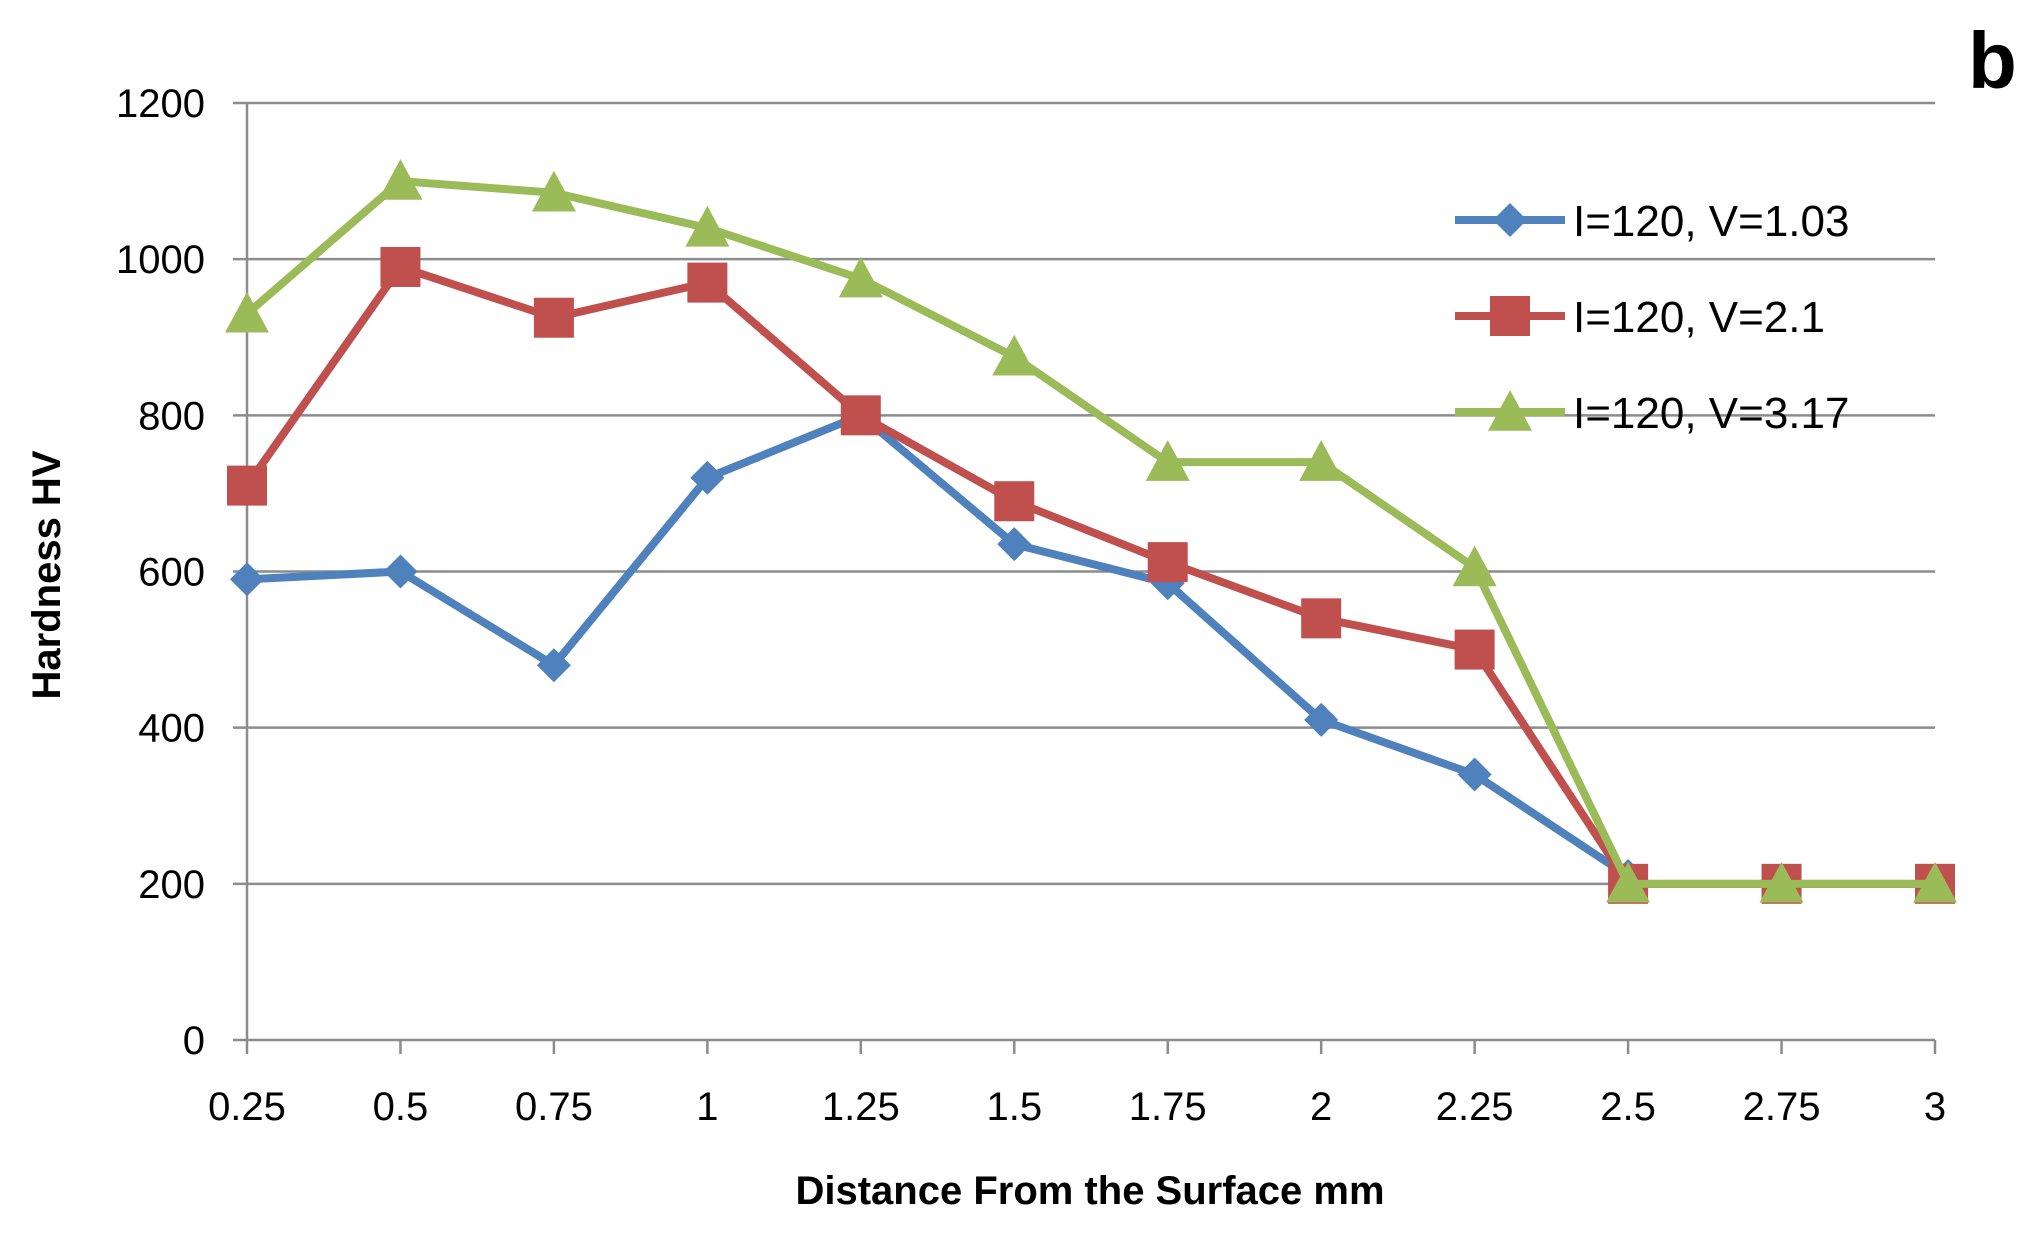 The image size is (2037, 1238). I want to click on legend-item: I=120, V=1.03, so click(1652, 221).